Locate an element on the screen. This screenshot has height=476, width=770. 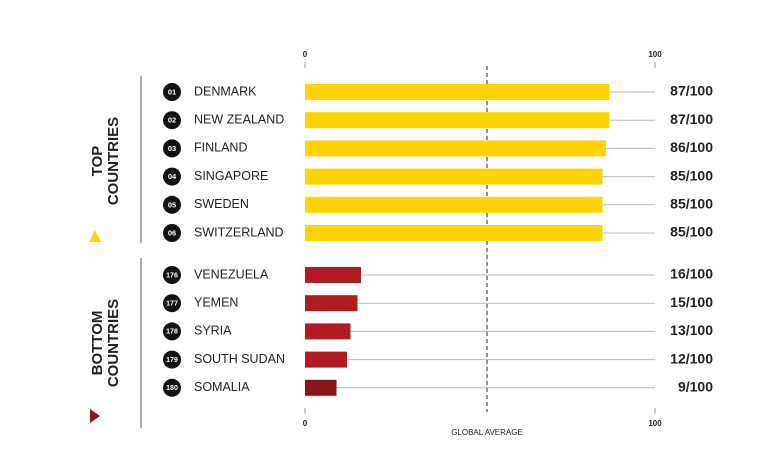
value-label: 15/100 is located at coordinates (691, 302).